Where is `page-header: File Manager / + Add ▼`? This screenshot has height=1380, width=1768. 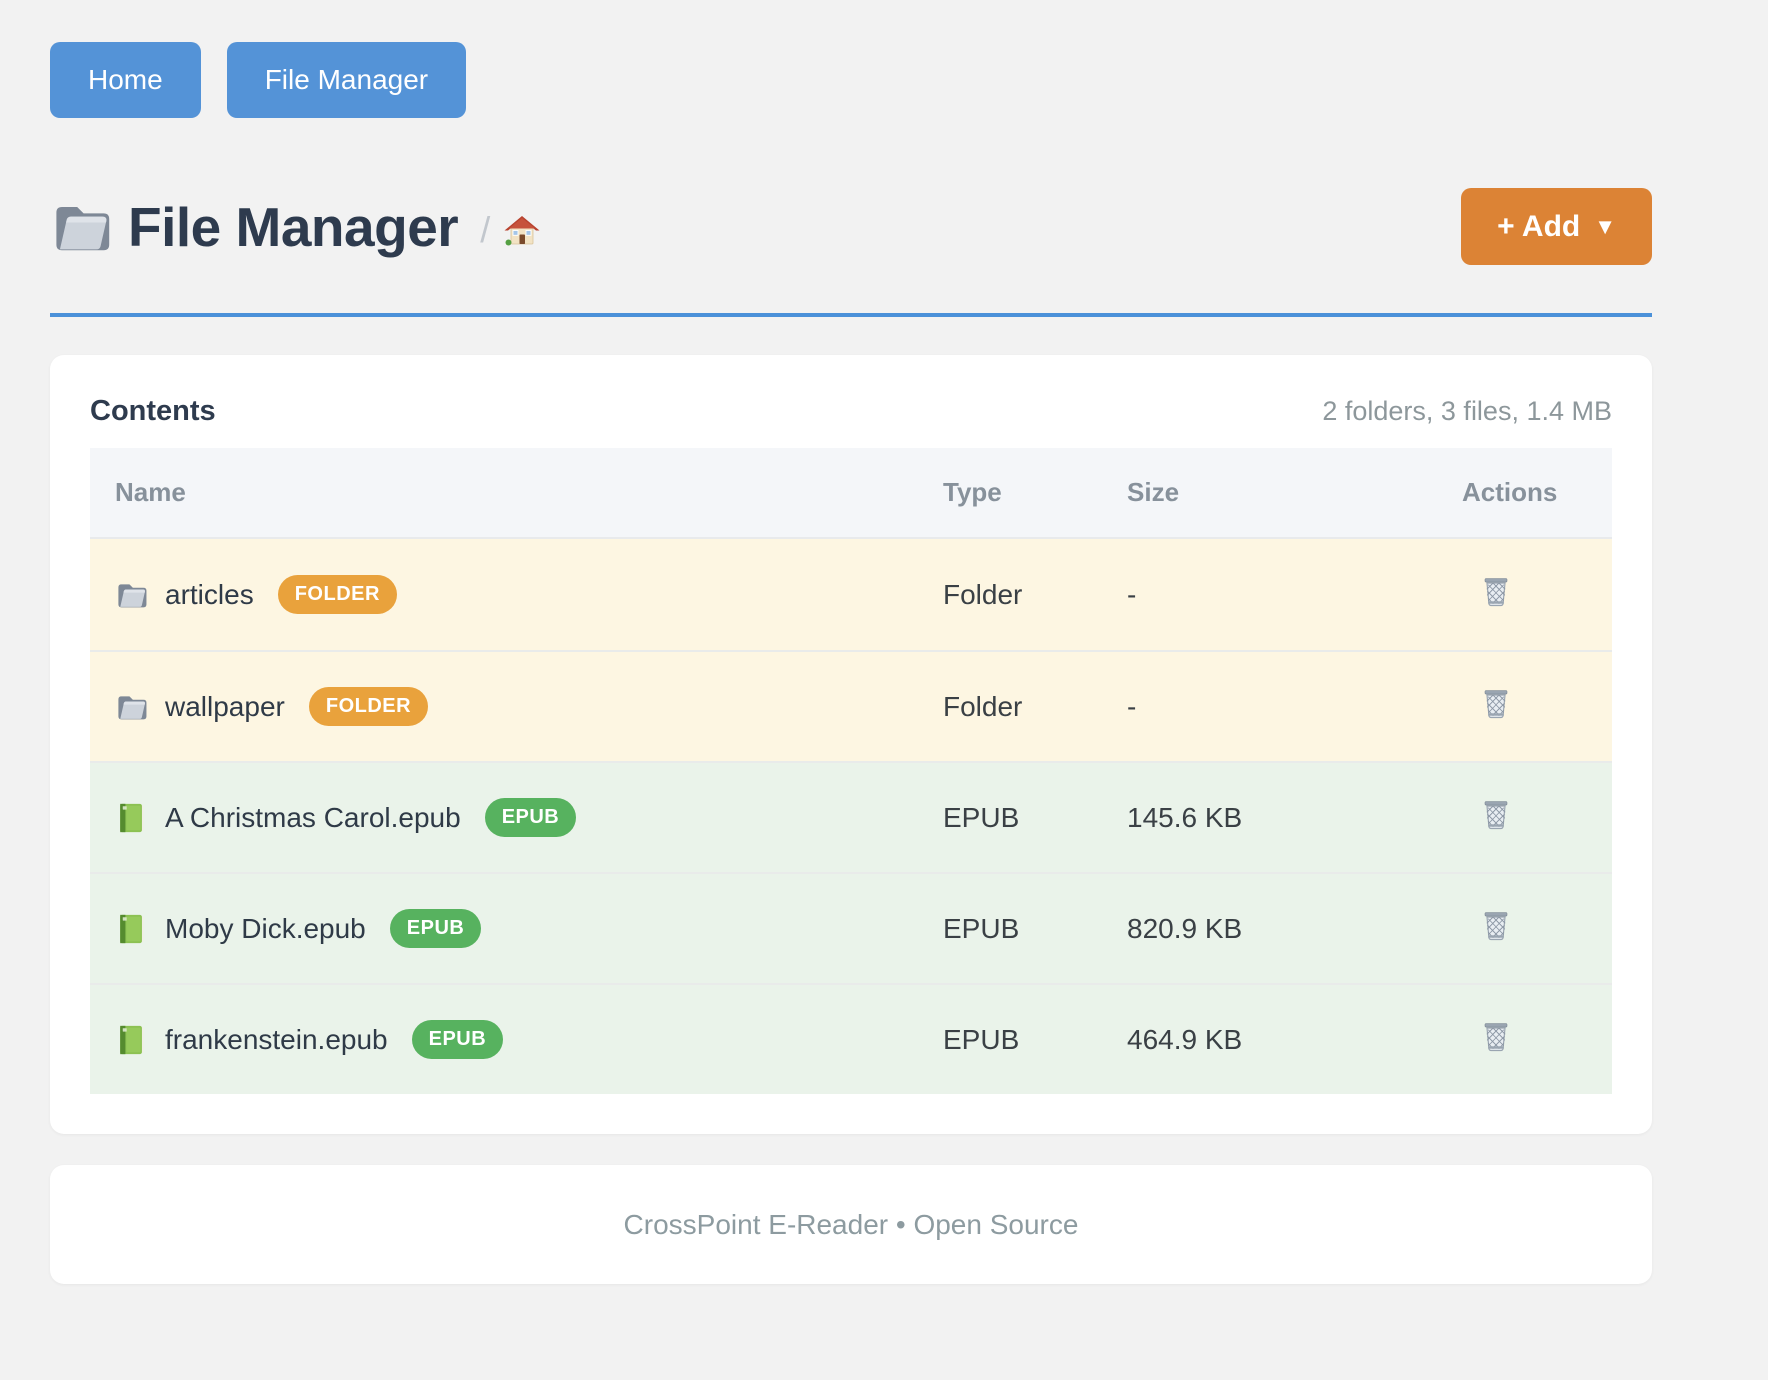 page-header: File Manager / + Add ▼ is located at coordinates (851, 226).